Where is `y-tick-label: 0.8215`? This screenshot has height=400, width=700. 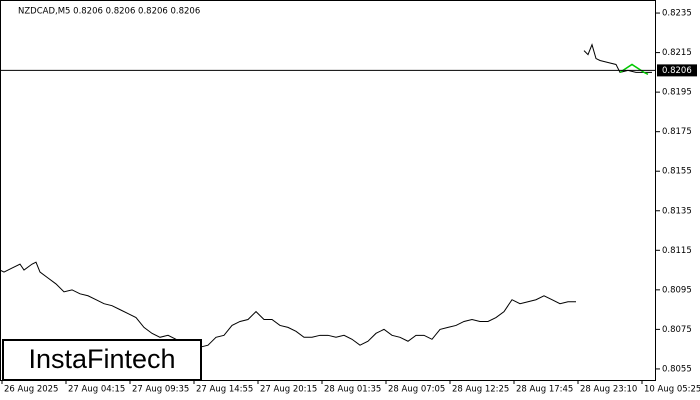 y-tick-label: 0.8215 is located at coordinates (677, 53).